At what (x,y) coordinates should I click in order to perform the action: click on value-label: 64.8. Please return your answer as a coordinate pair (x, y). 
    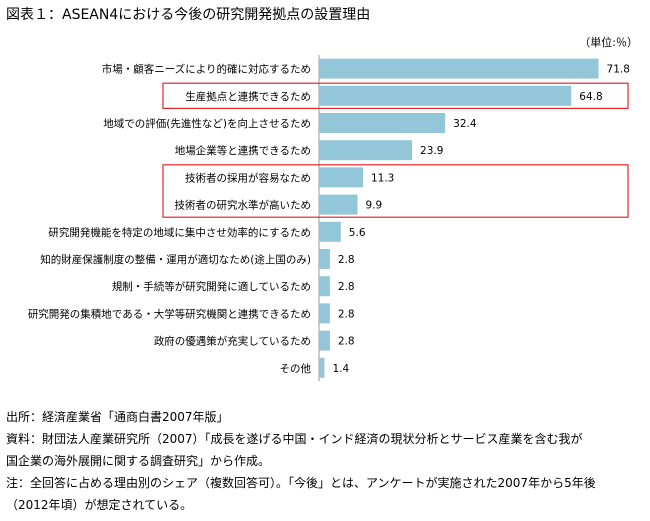
    Looking at the image, I should click on (590, 97).